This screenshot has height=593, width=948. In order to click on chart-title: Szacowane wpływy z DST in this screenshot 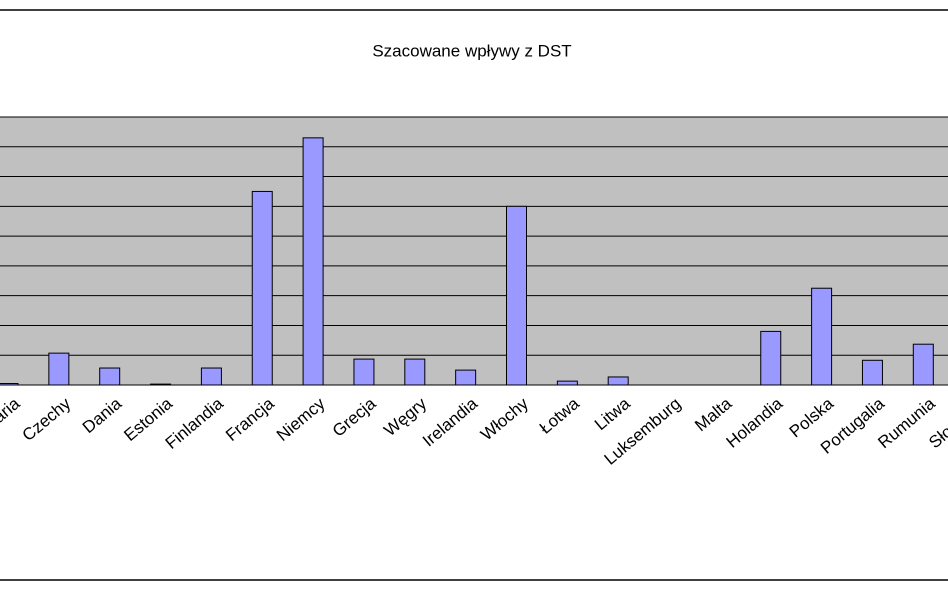, I will do `click(471, 50)`.